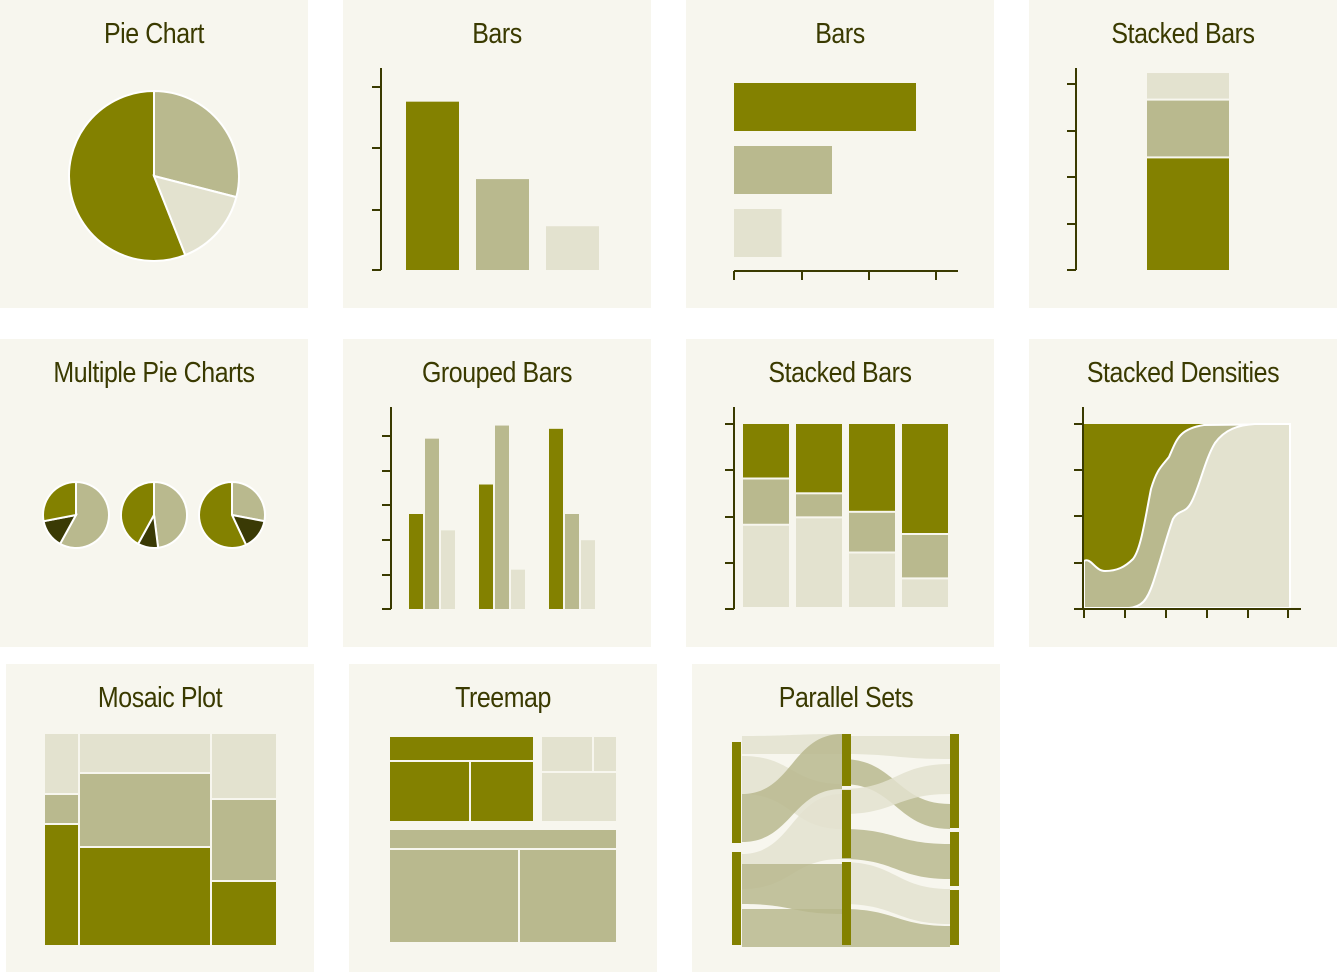  Describe the element at coordinates (1187, 516) in the screenshot. I see `density-area` at that location.